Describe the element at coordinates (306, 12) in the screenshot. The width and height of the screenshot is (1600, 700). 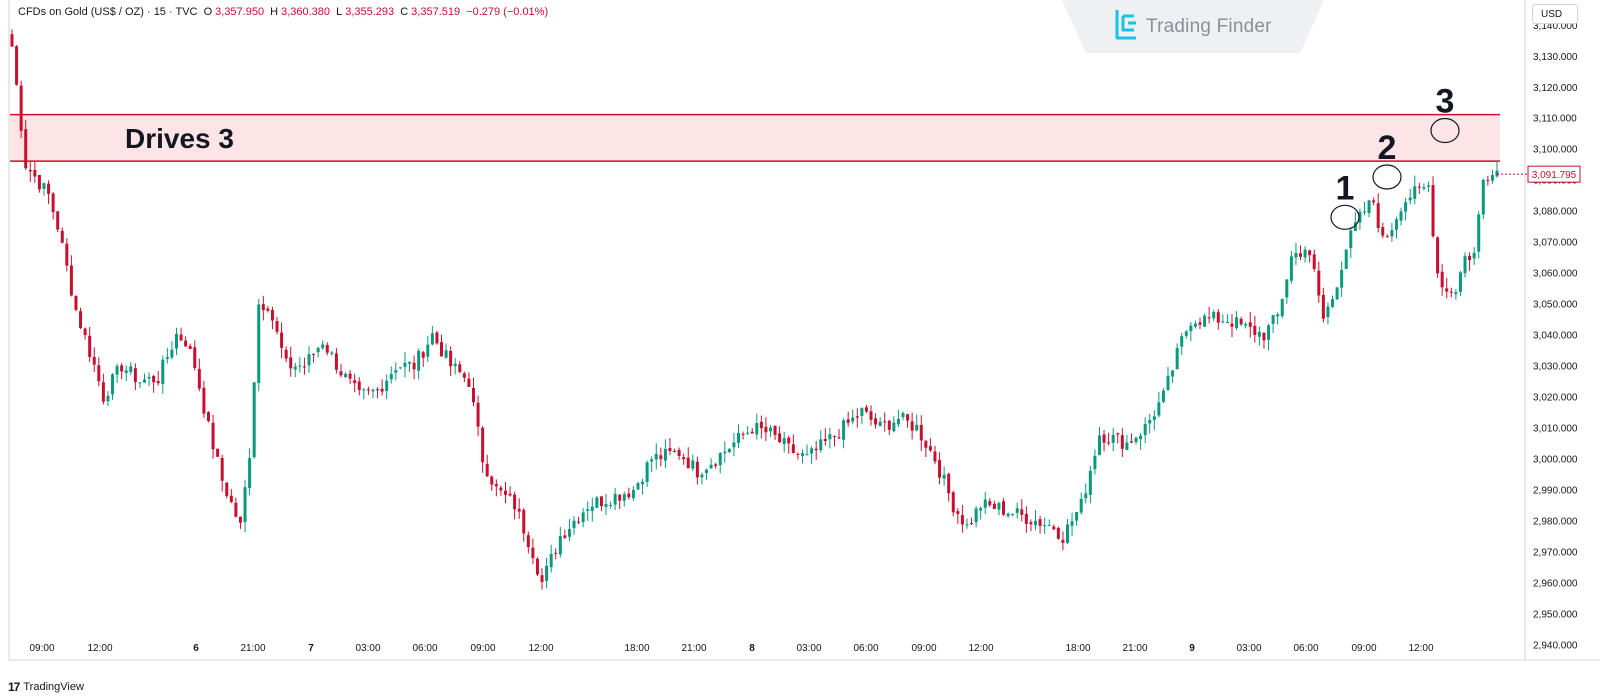
I see `high-value: 3,360.380` at that location.